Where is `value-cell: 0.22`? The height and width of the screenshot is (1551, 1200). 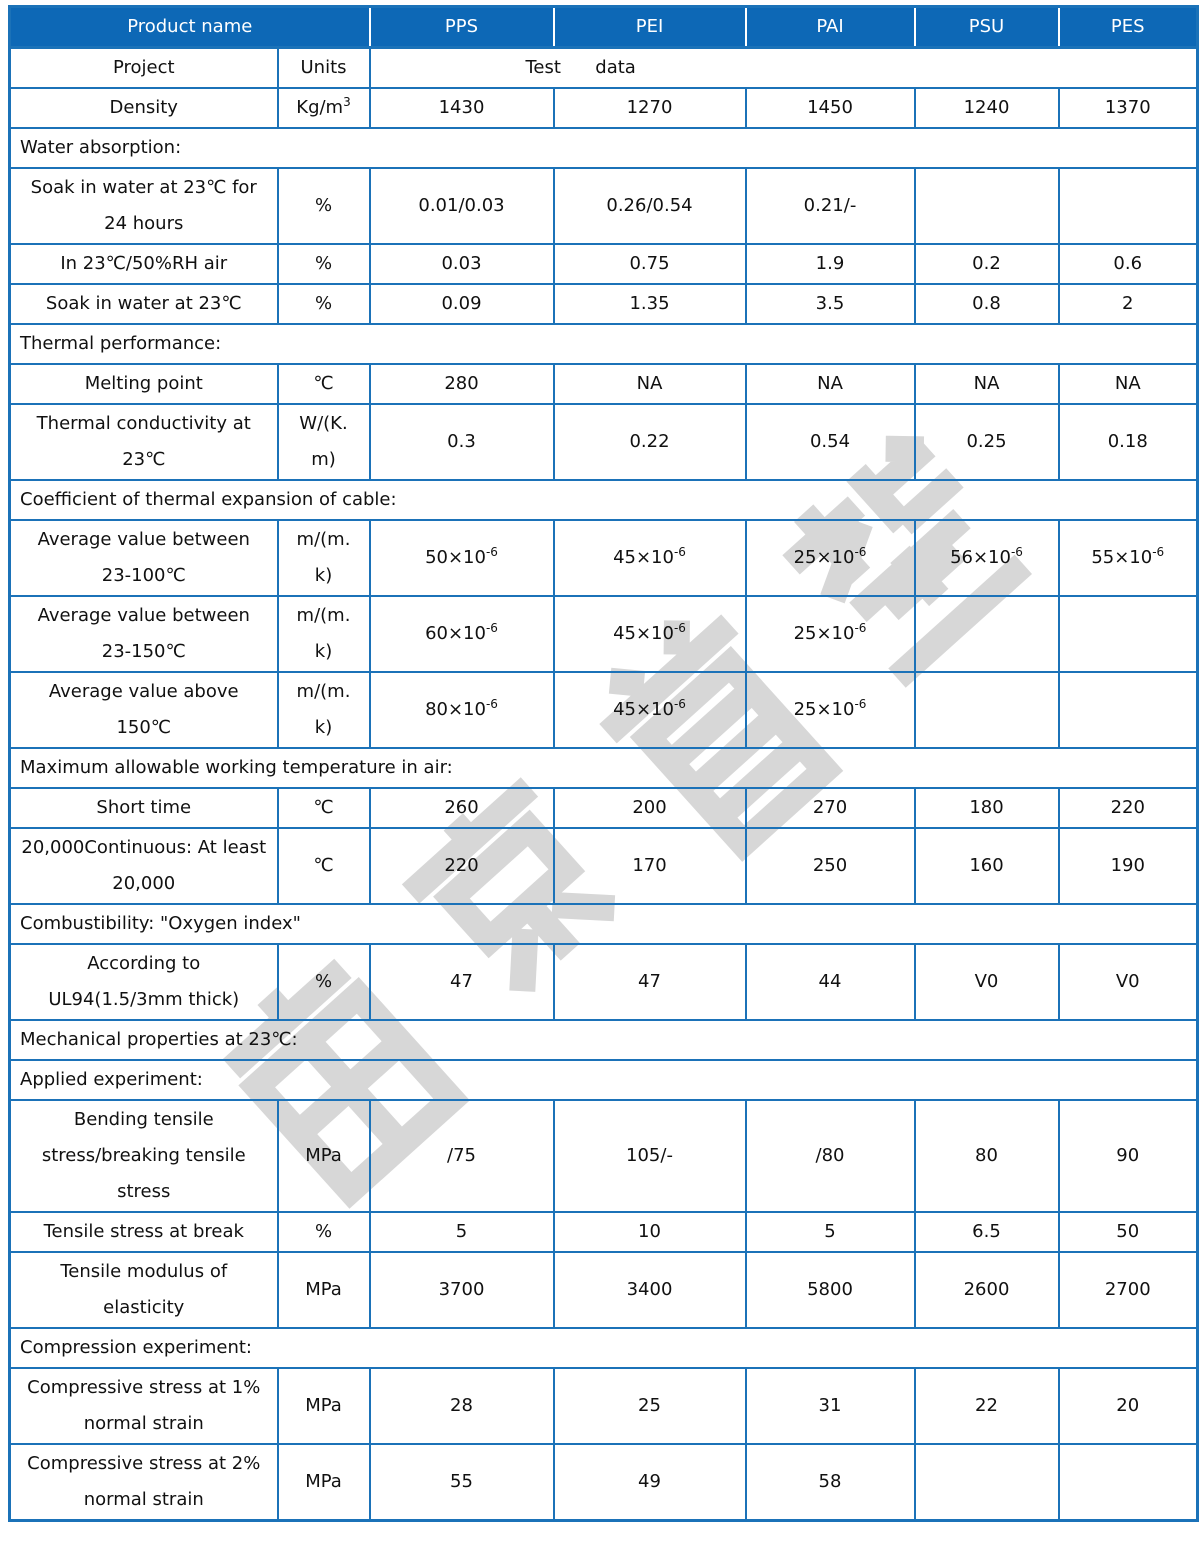
value-cell: 0.22 is located at coordinates (649, 442).